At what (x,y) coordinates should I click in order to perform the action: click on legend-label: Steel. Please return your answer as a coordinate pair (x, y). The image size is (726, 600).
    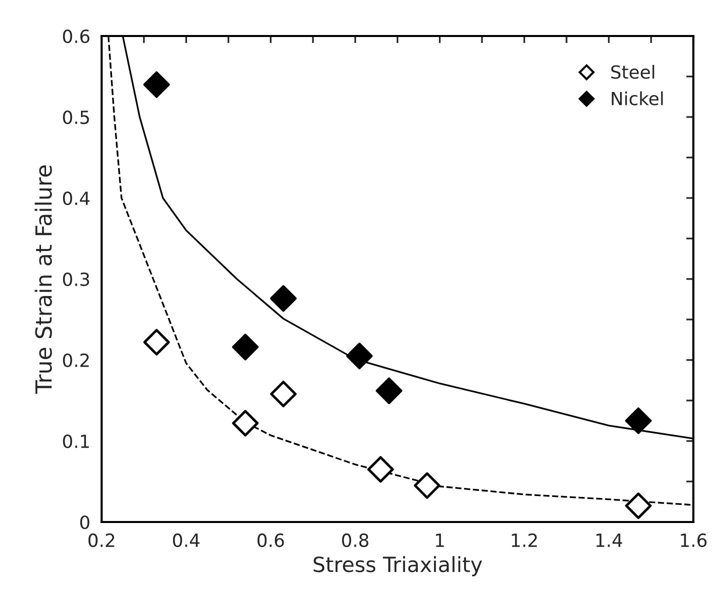
    Looking at the image, I should click on (632, 71).